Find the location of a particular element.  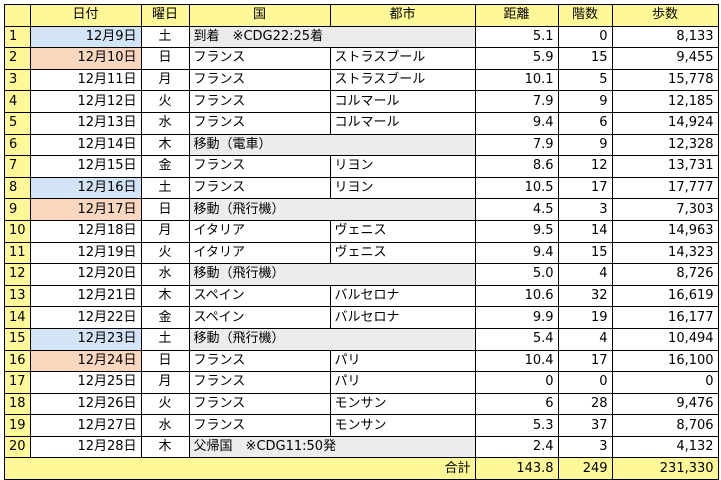

distance-cell: 9.4 is located at coordinates (516, 253).